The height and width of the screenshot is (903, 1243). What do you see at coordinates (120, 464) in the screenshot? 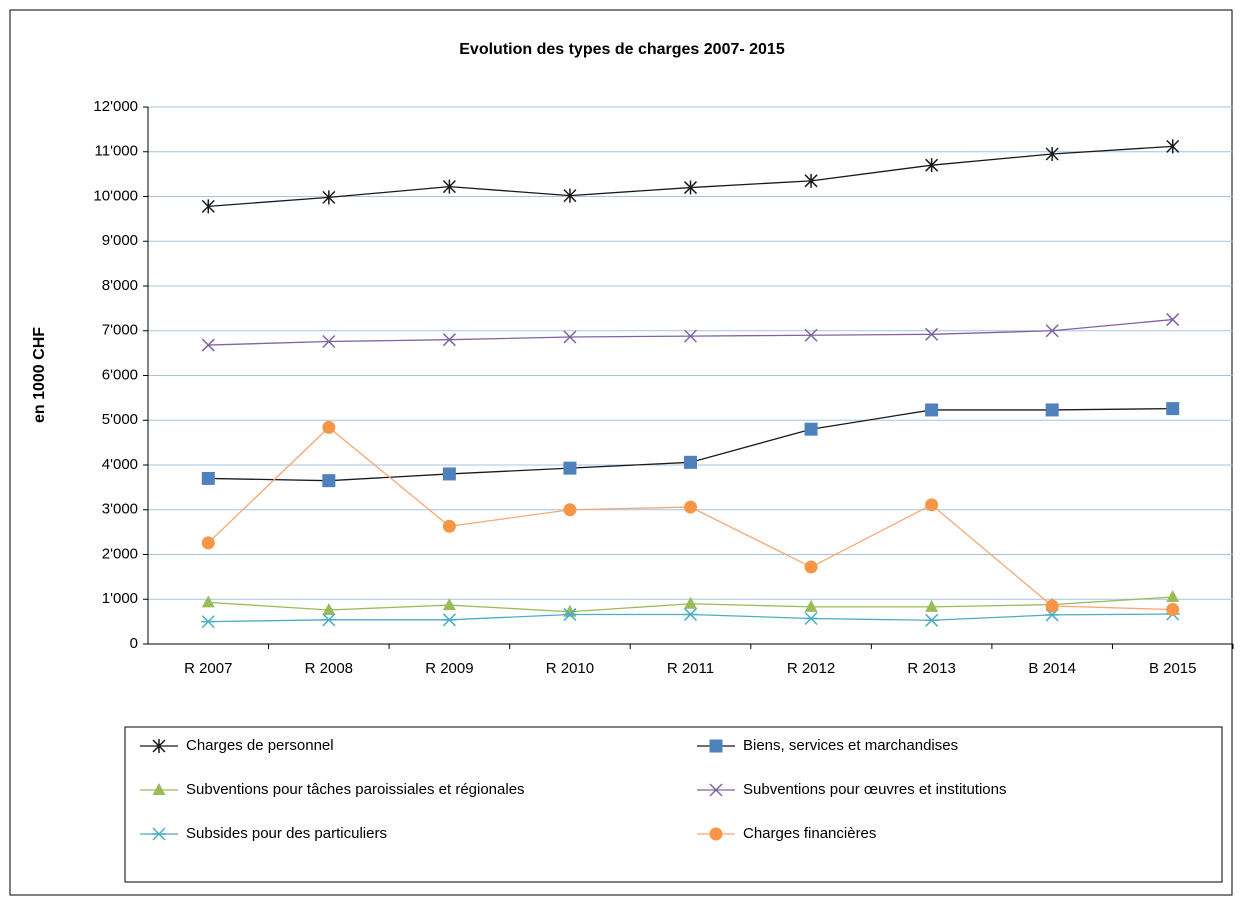
I see `y-tick-label: 4'000` at bounding box center [120, 464].